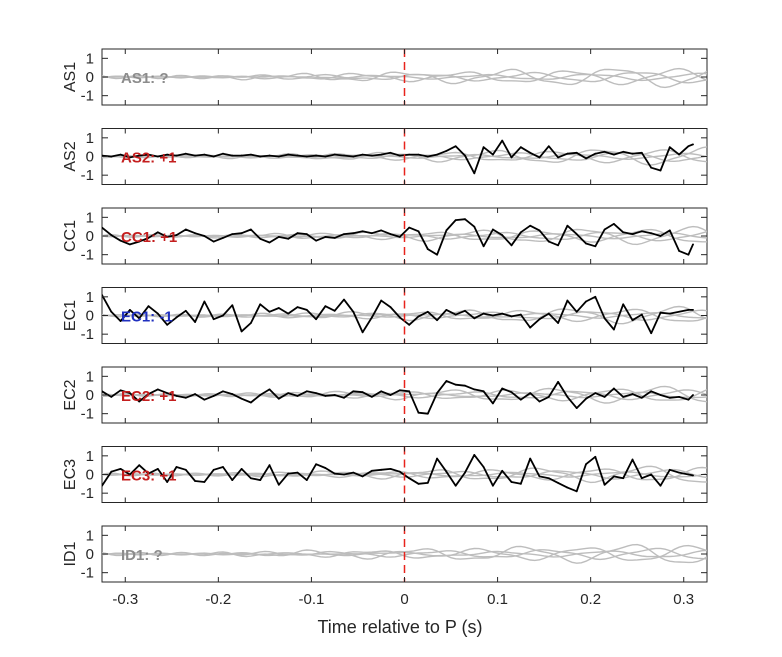  What do you see at coordinates (590, 599) in the screenshot?
I see `x-tick-label: 0.2` at bounding box center [590, 599].